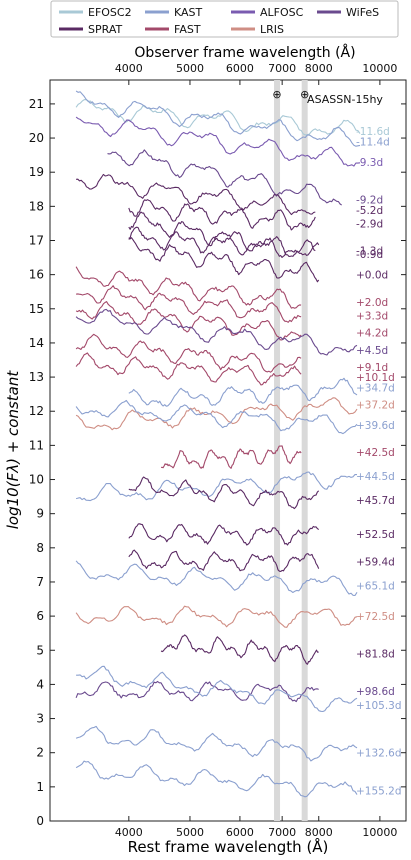  I want to click on spectrum-phase-label: +132.6d, so click(379, 754).